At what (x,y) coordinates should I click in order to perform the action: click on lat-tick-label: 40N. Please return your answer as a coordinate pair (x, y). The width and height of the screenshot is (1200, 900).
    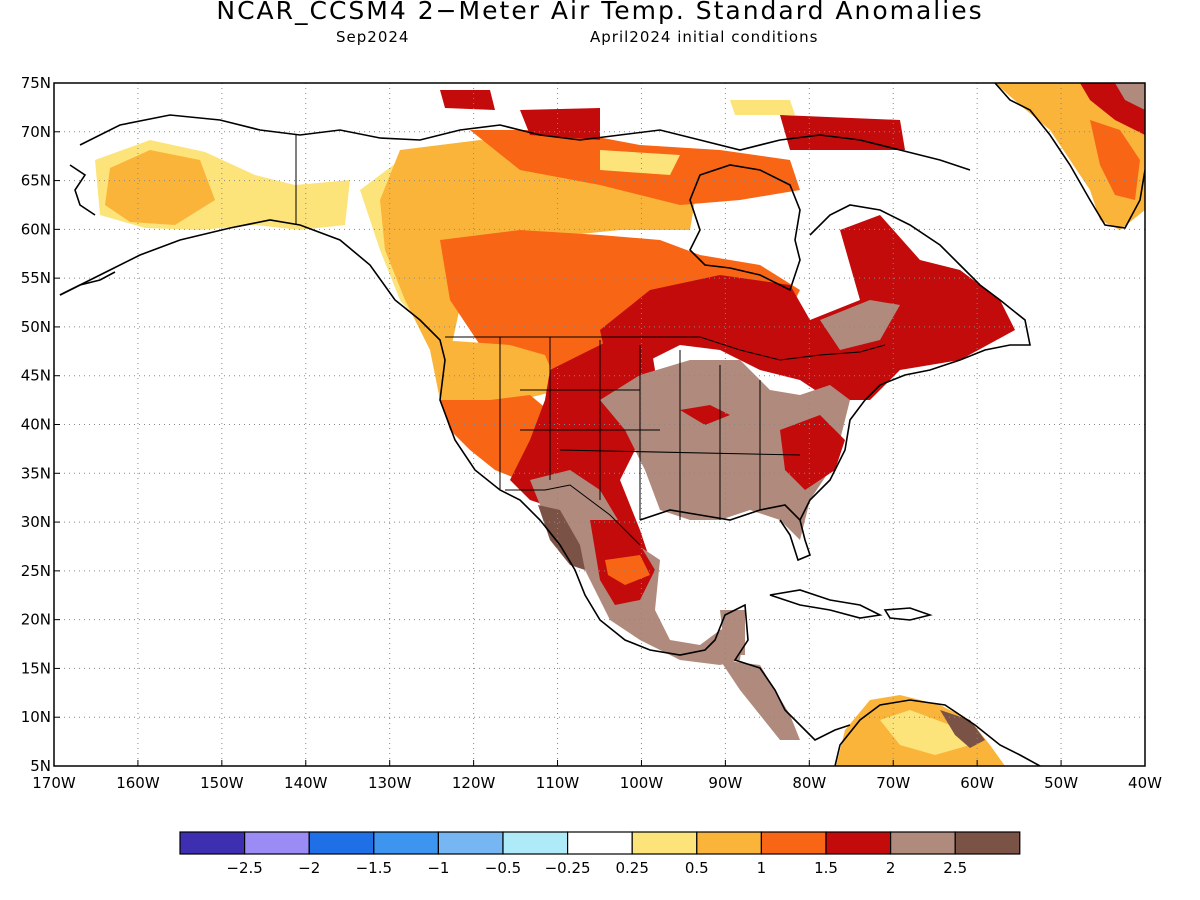
    Looking at the image, I should click on (36, 425).